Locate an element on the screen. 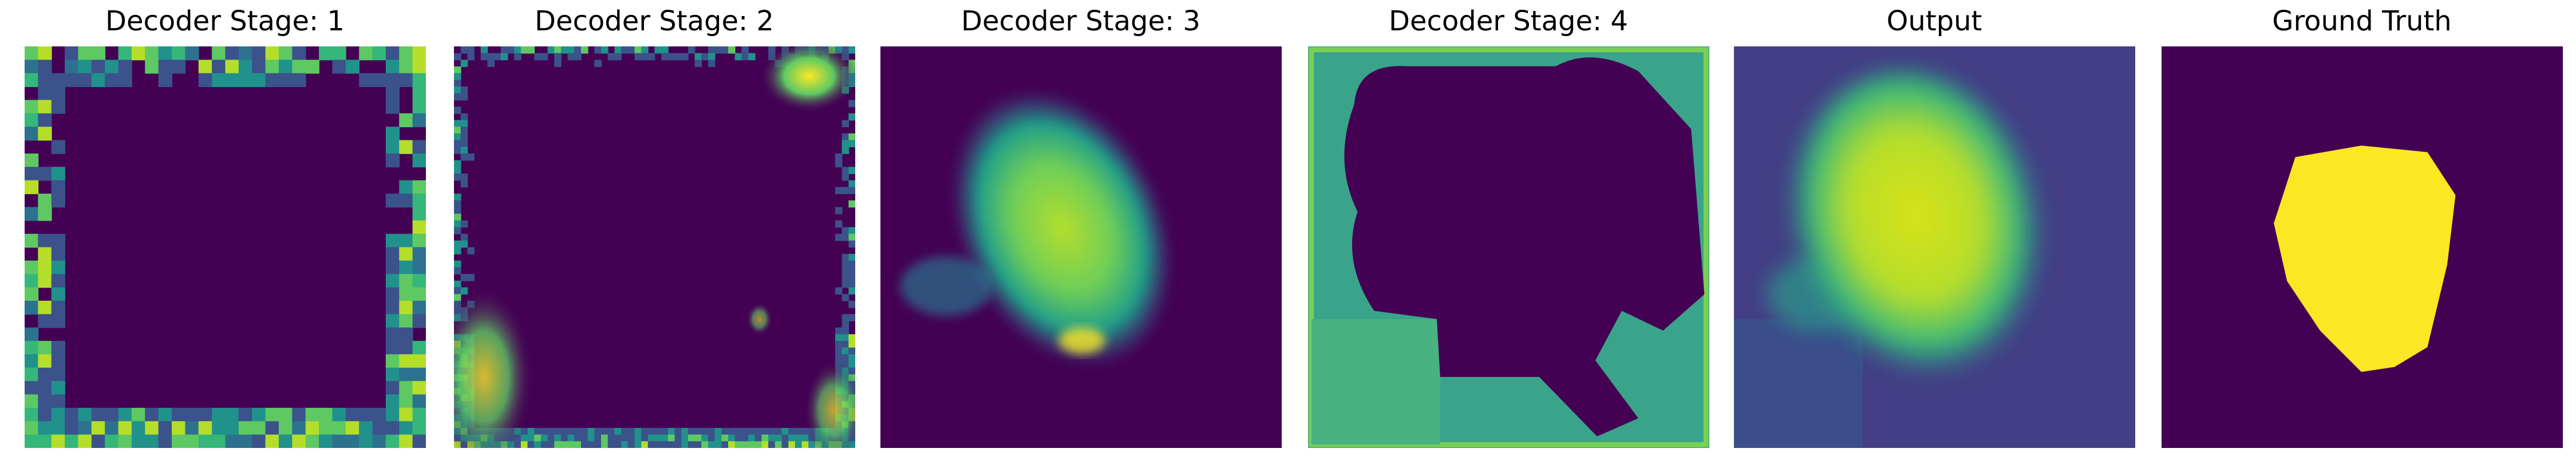  mask-panel is located at coordinates (2362, 247).